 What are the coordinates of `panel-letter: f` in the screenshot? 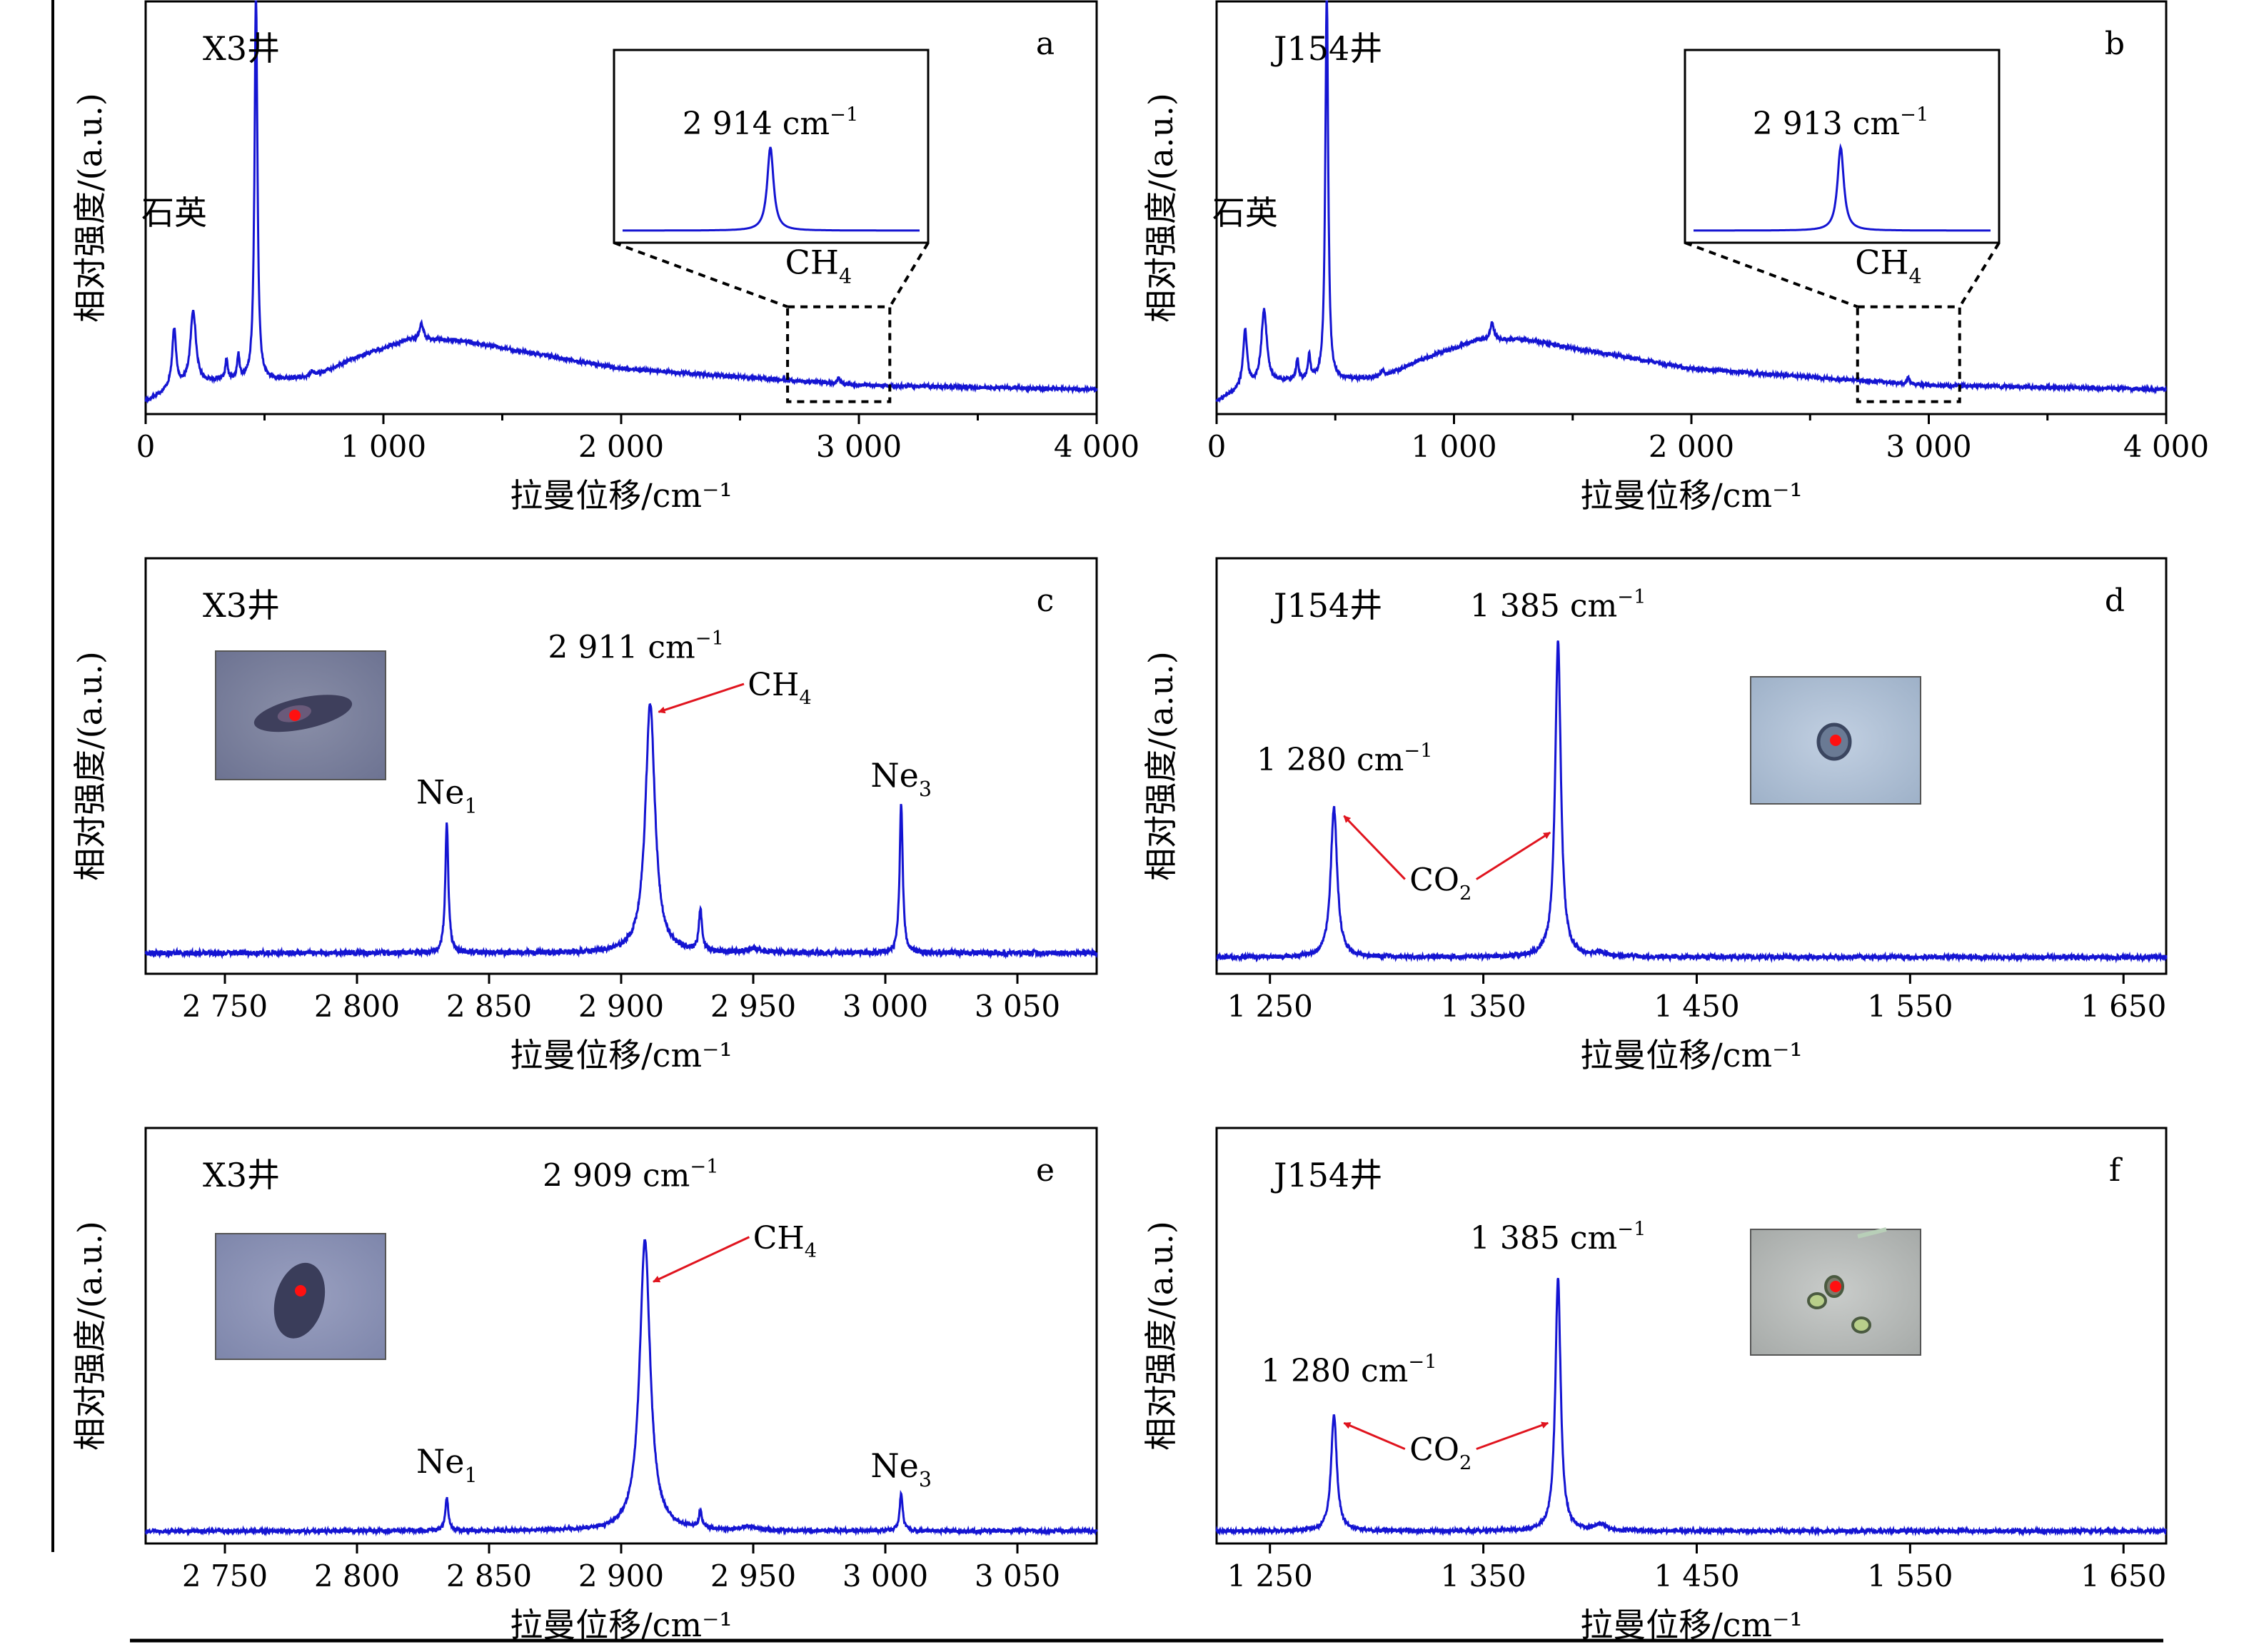 It's located at (2116, 1171).